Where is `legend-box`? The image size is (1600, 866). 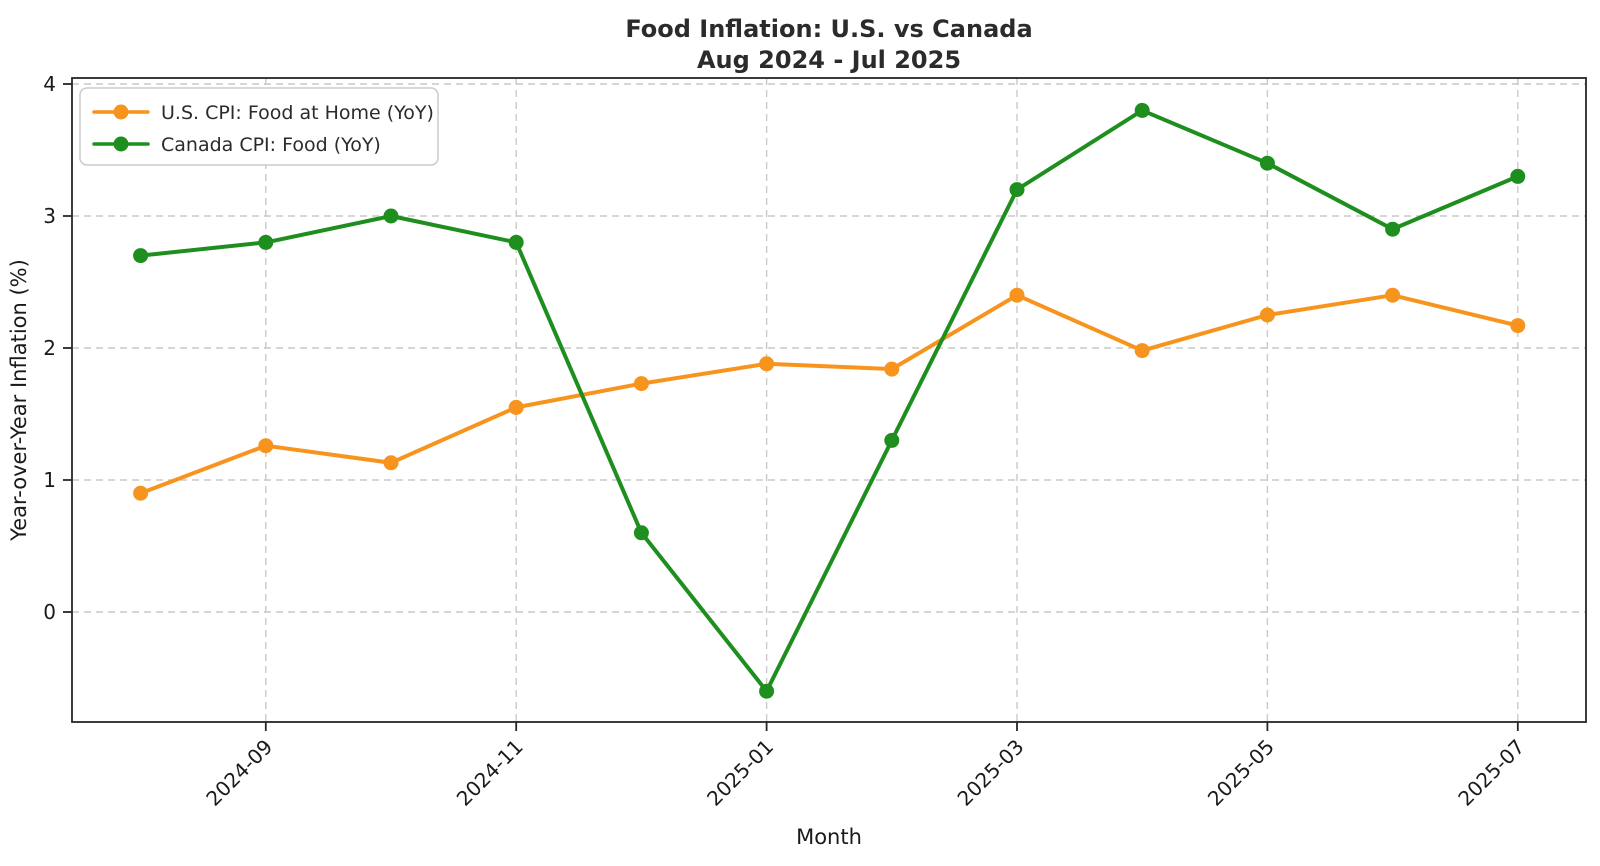 legend-box is located at coordinates (259, 126).